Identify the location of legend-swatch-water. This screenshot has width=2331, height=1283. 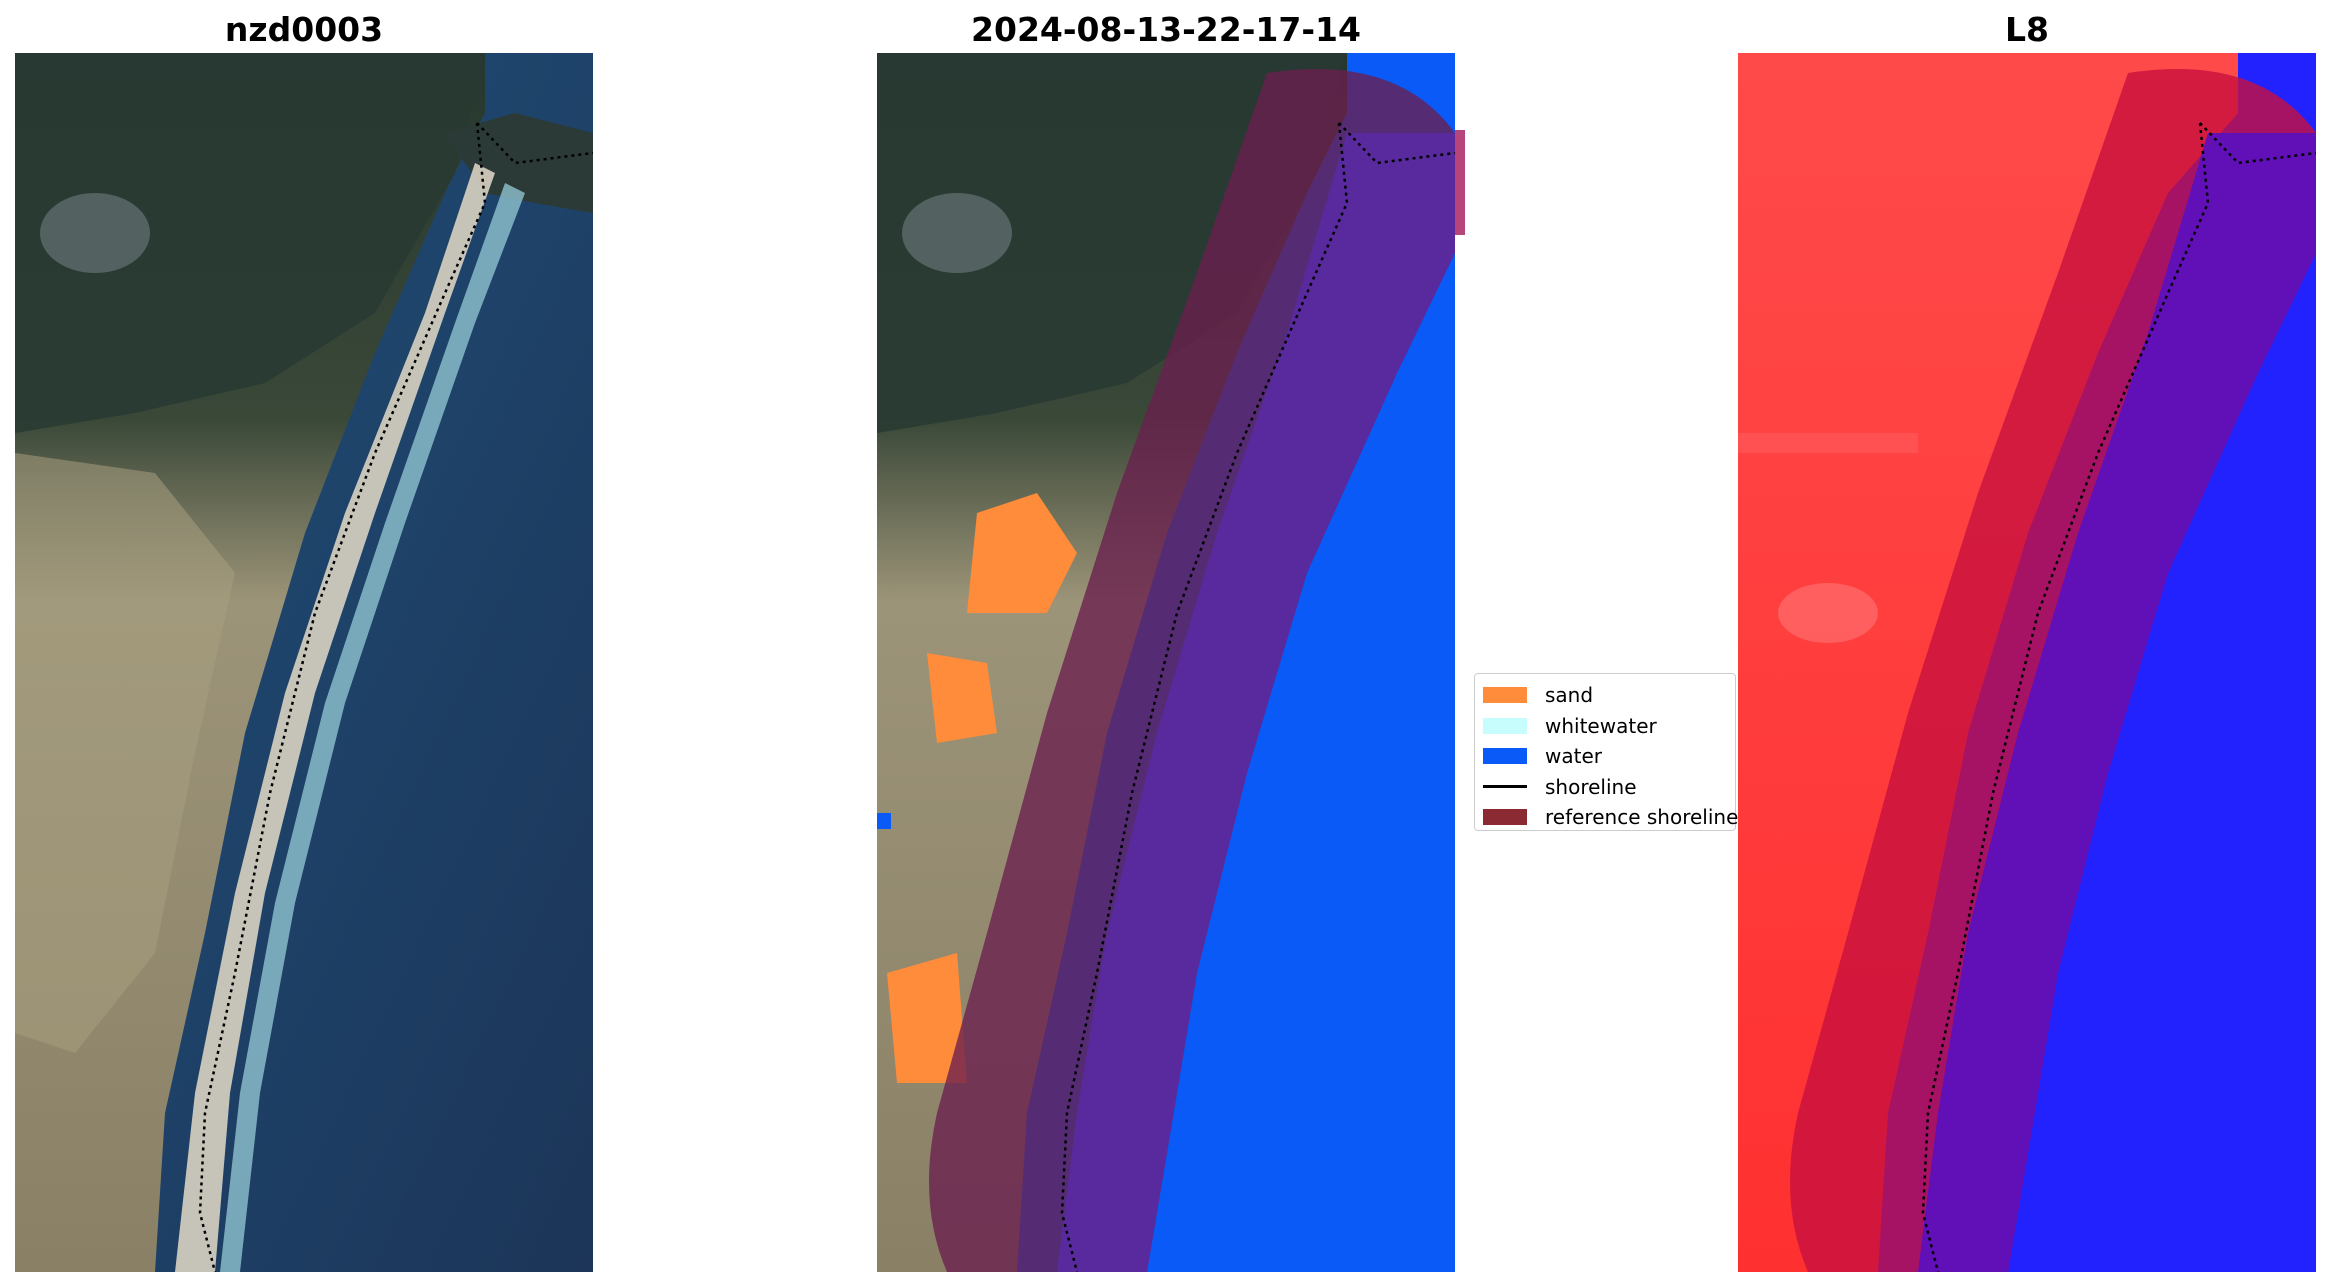
(1505, 756).